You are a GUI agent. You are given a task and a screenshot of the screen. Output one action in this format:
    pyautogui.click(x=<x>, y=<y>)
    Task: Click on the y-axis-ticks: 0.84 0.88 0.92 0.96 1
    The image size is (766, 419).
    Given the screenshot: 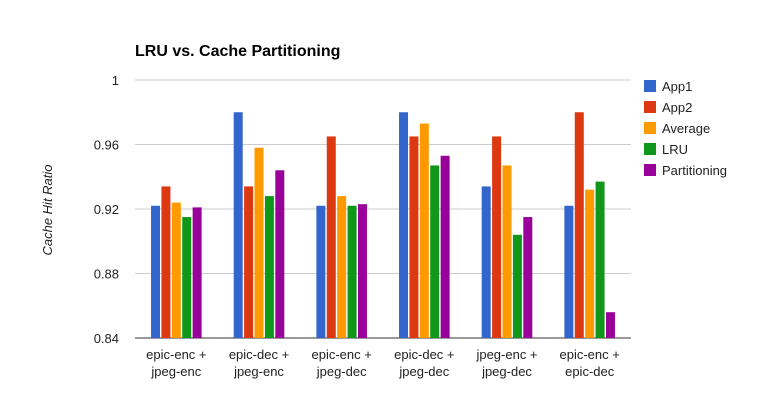 What is the action you would take?
    pyautogui.click(x=106, y=209)
    